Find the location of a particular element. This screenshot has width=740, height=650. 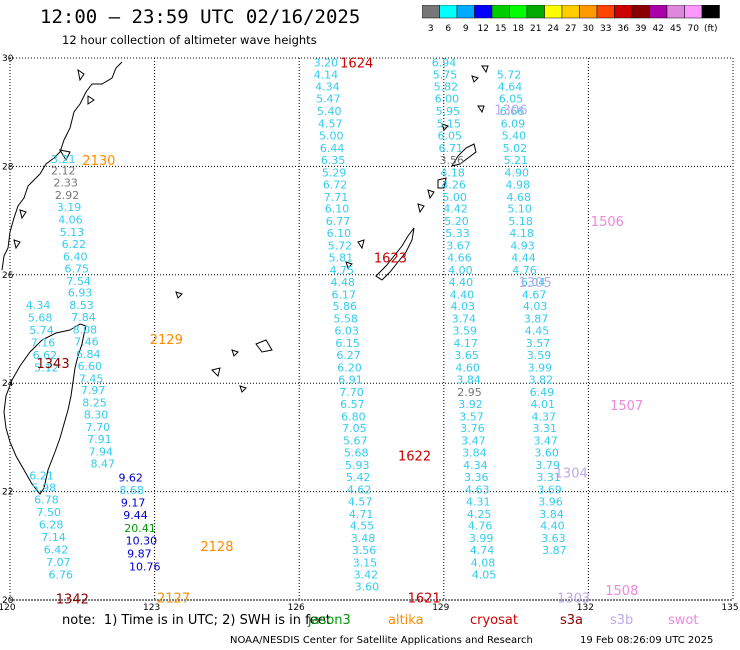

wave-height-value: 6.57 is located at coordinates (352, 404).